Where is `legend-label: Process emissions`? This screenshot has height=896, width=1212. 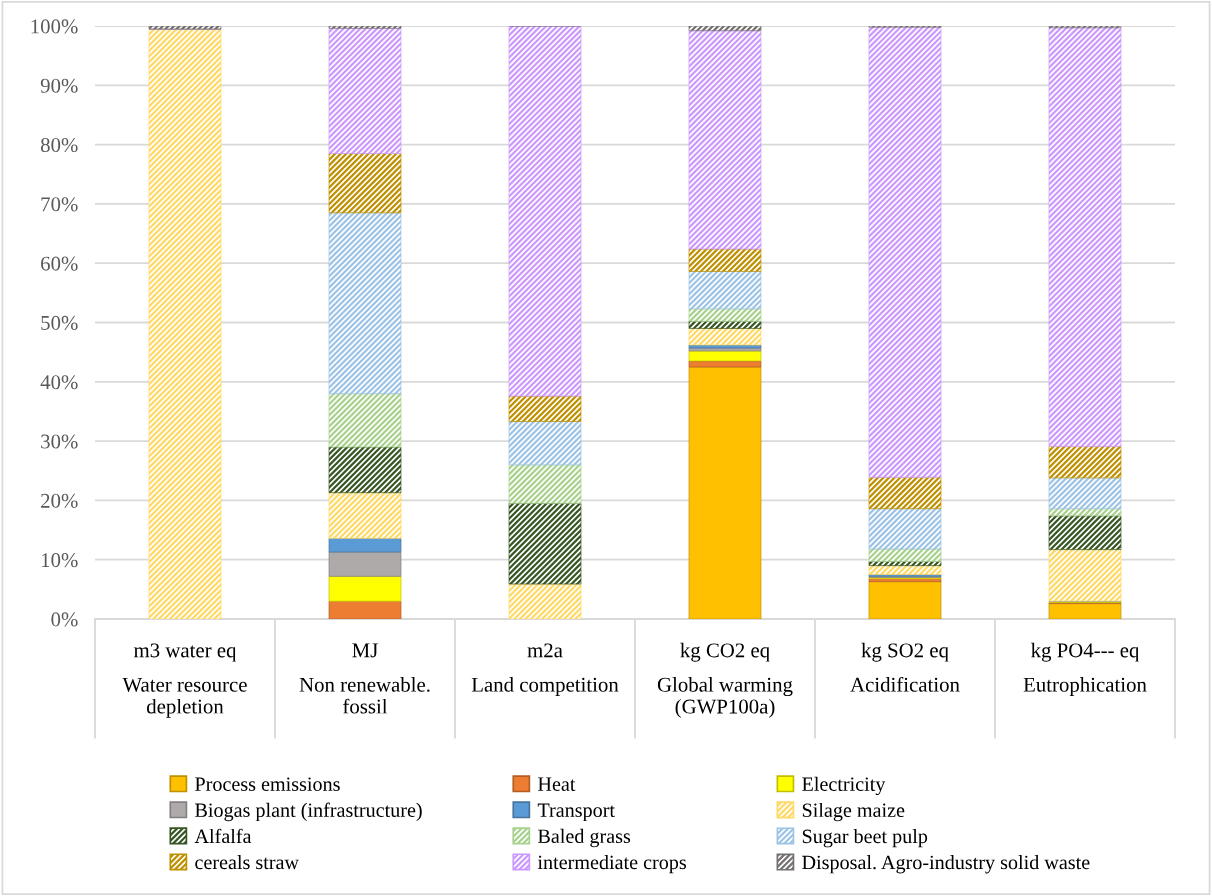
legend-label: Process emissions is located at coordinates (267, 784).